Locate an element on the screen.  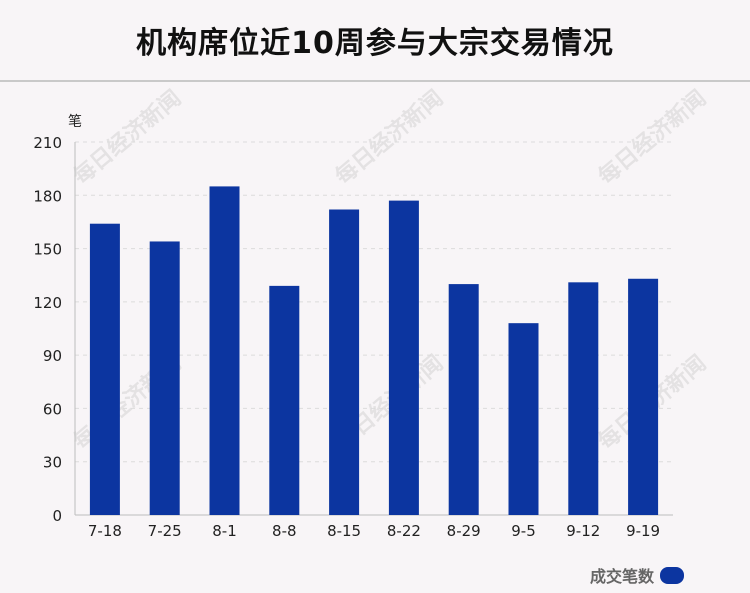
legend-label: 成交笔数 is located at coordinates (621, 576).